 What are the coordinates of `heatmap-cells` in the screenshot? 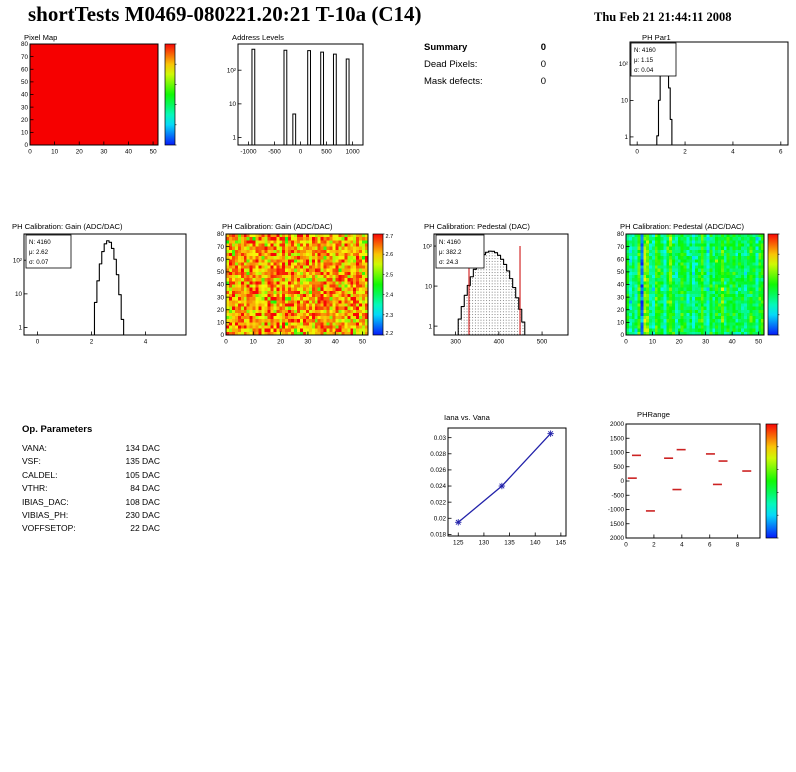 It's located at (297, 285).